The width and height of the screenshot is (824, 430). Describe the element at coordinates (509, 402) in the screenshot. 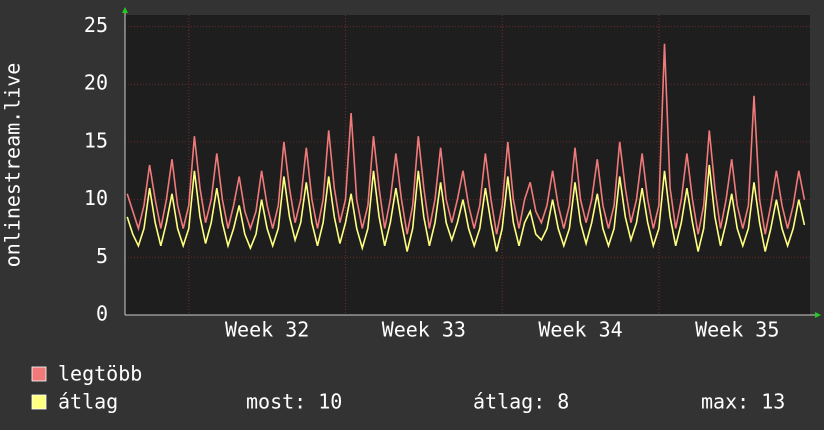

I see `stat-label: átlag:` at that location.